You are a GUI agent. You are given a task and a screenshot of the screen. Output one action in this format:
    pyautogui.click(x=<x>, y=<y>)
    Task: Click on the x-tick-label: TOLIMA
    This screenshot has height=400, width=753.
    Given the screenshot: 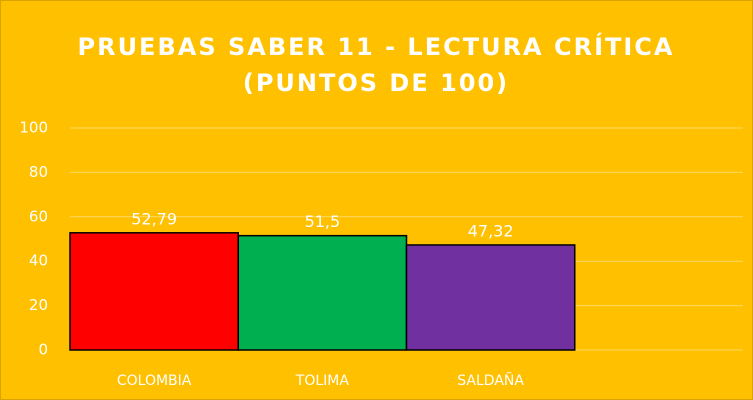 What is the action you would take?
    pyautogui.click(x=322, y=381)
    